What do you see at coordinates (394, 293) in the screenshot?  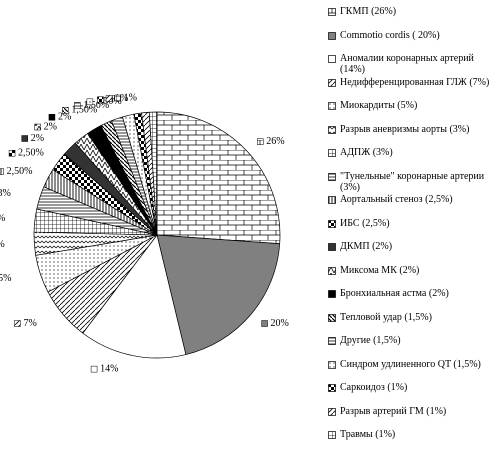 I see `legend-label: Бронхиальная астма (2%)` at bounding box center [394, 293].